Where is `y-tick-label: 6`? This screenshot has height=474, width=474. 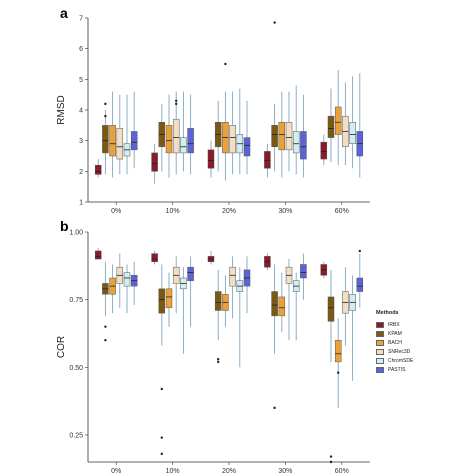 y-tick-label: 6 is located at coordinates (81, 49).